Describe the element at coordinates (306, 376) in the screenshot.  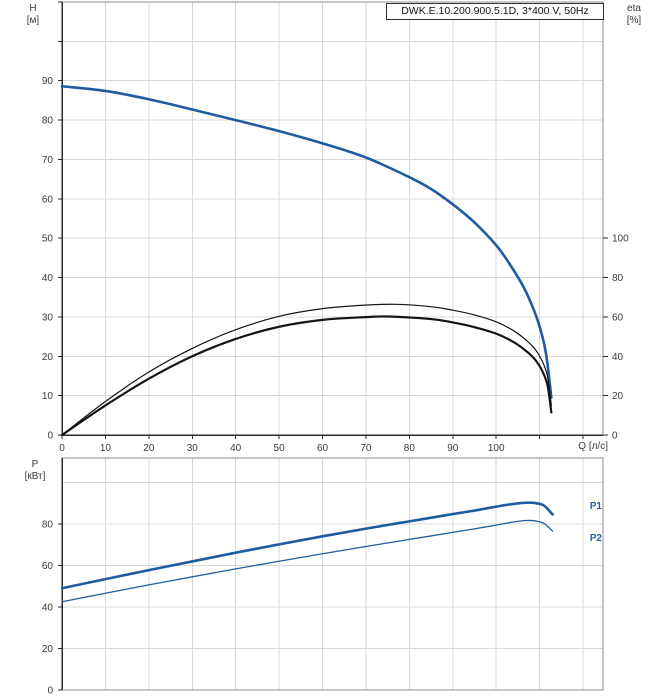
I see `series-curve-eta-total` at that location.